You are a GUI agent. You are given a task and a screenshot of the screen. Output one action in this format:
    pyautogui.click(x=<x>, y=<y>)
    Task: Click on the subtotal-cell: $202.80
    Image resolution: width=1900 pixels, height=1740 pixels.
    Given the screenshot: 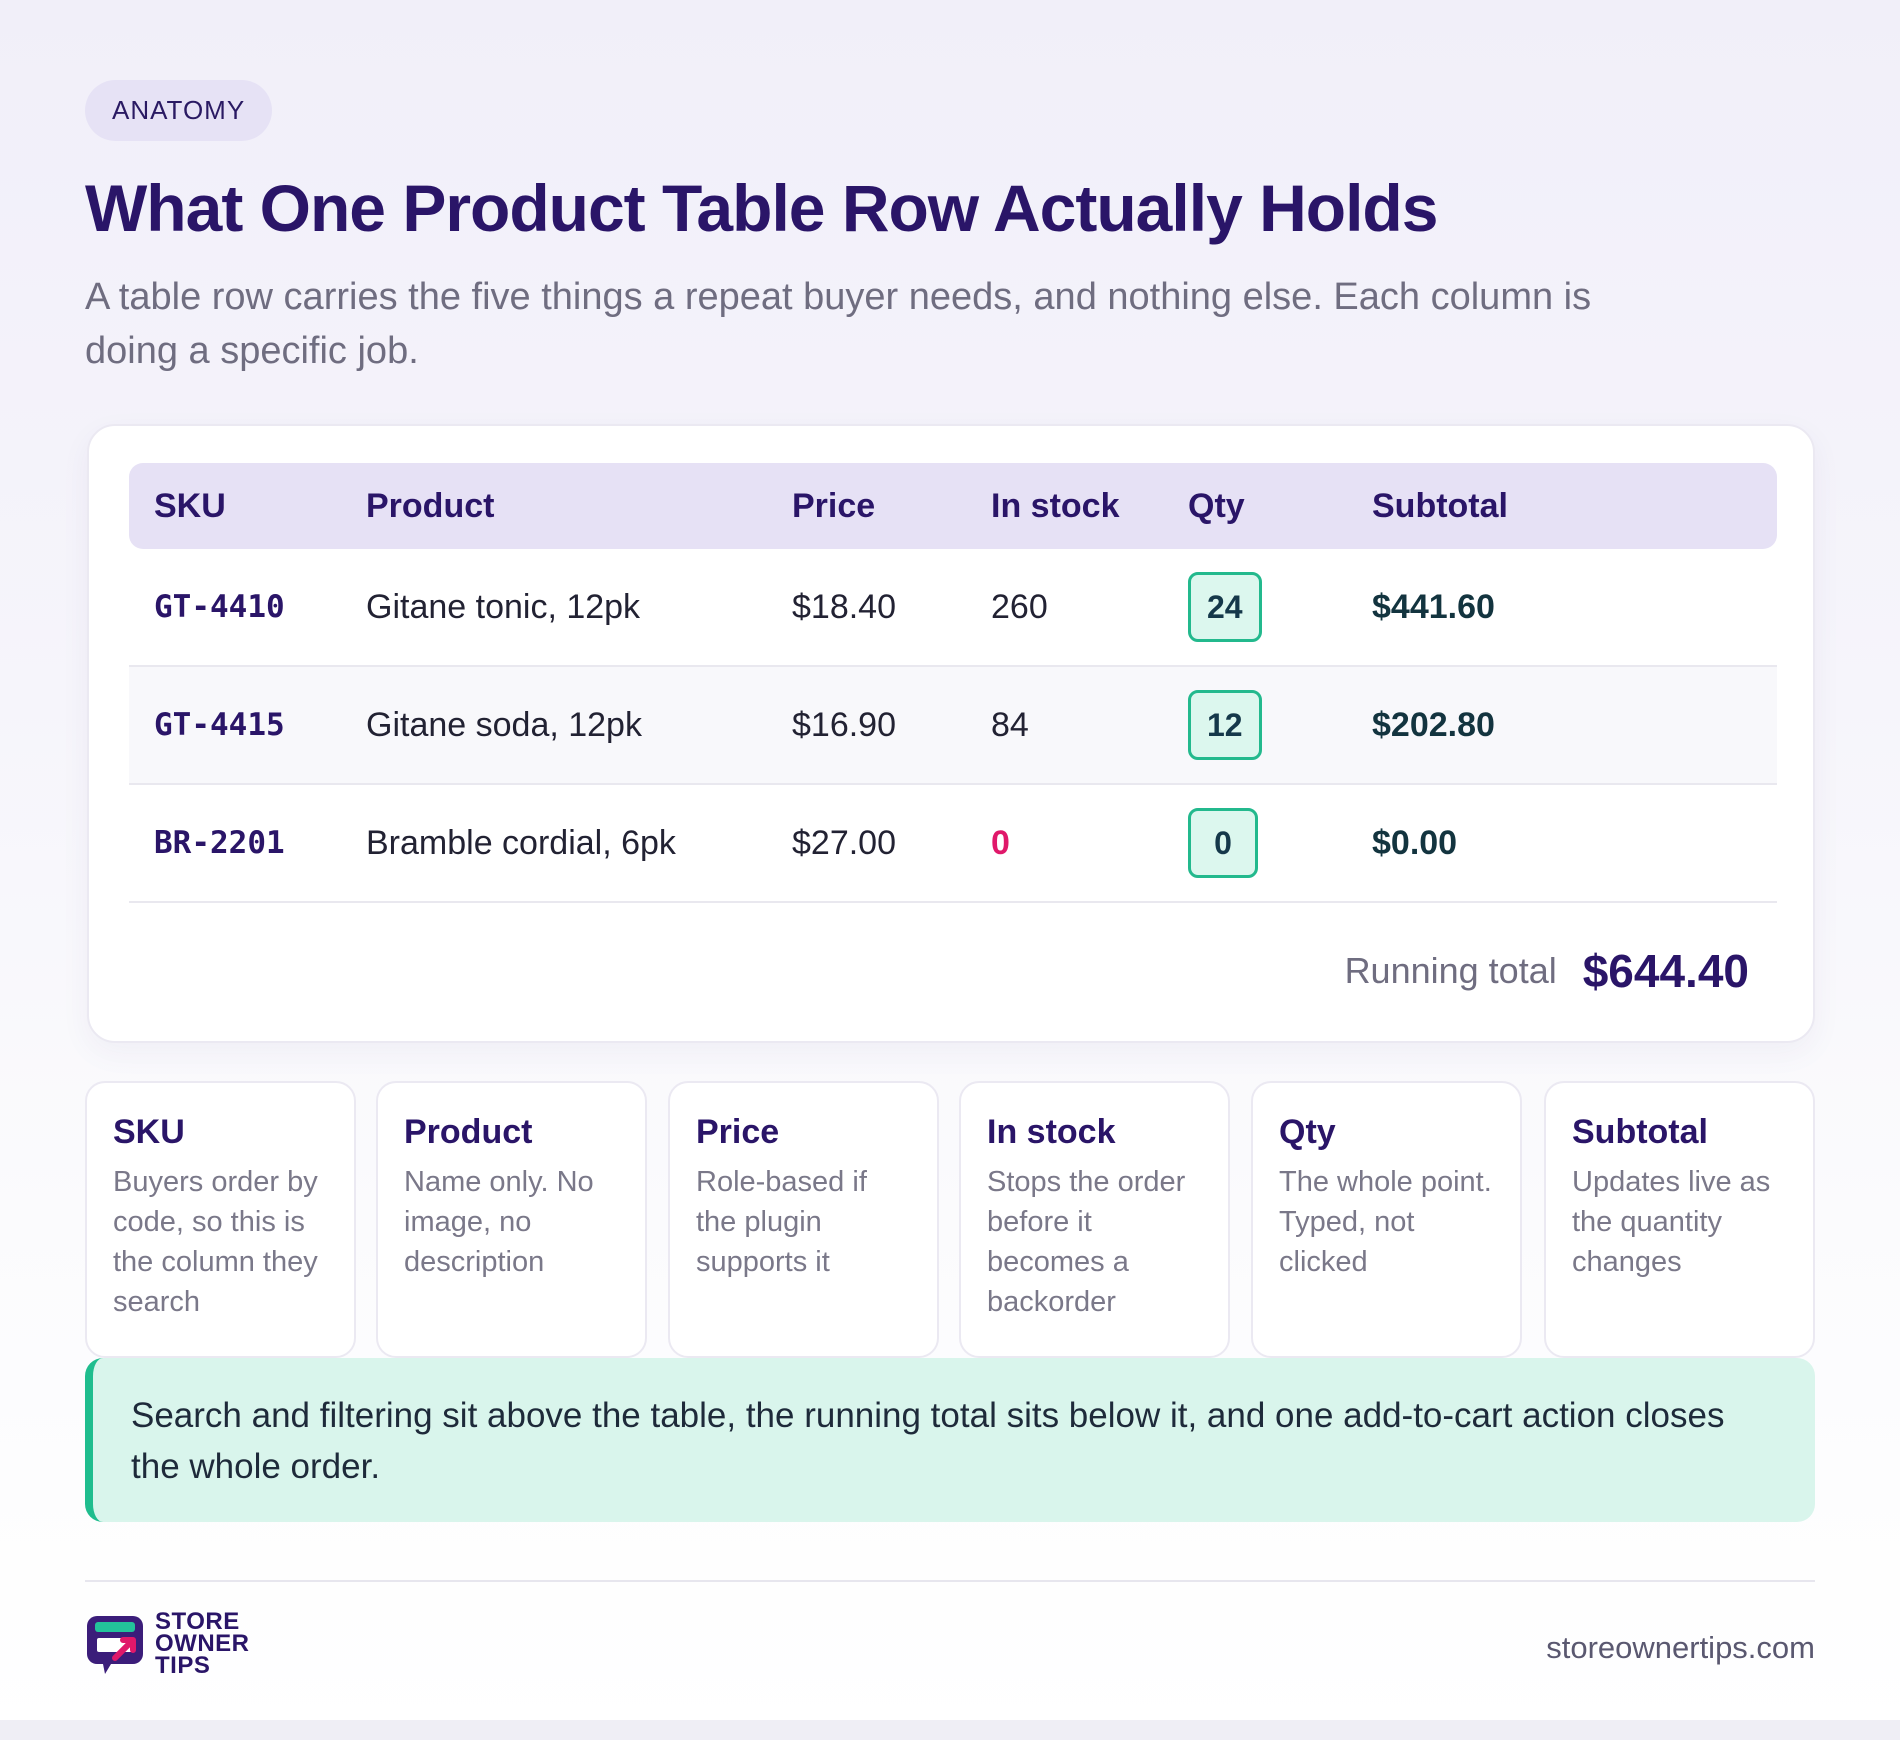 What is the action you would take?
    pyautogui.click(x=1433, y=724)
    